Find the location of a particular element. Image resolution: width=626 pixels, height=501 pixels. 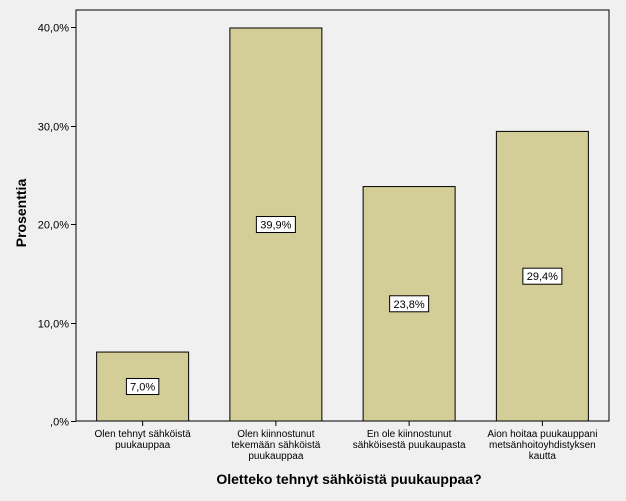

x-axis-title: Oletteko tehnyt sähköistä puukauppaa? is located at coordinates (348, 479).